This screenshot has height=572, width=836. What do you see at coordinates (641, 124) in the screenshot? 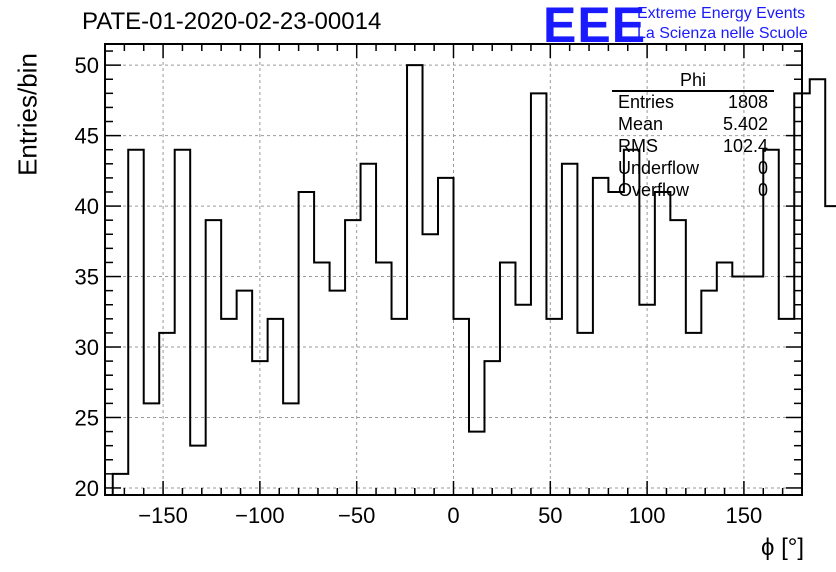
I see `stat-key: Mean` at bounding box center [641, 124].